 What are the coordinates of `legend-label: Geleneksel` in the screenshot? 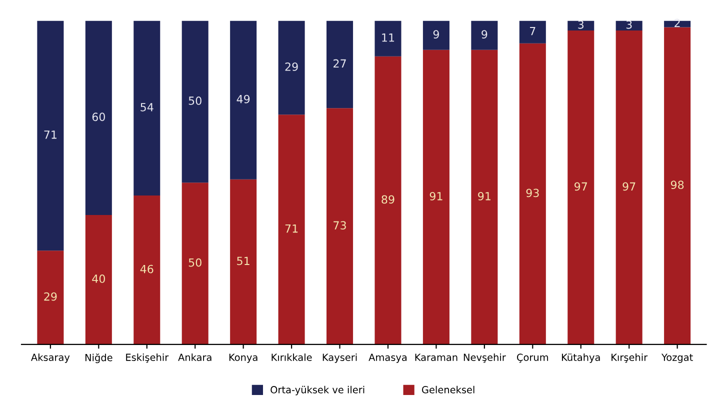 It's located at (448, 390).